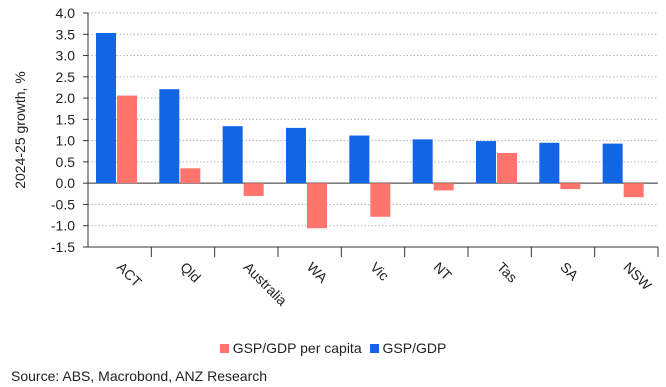  Describe the element at coordinates (570, 186) in the screenshot. I see `bar-gsp-gdp-per-capita-sa` at that location.